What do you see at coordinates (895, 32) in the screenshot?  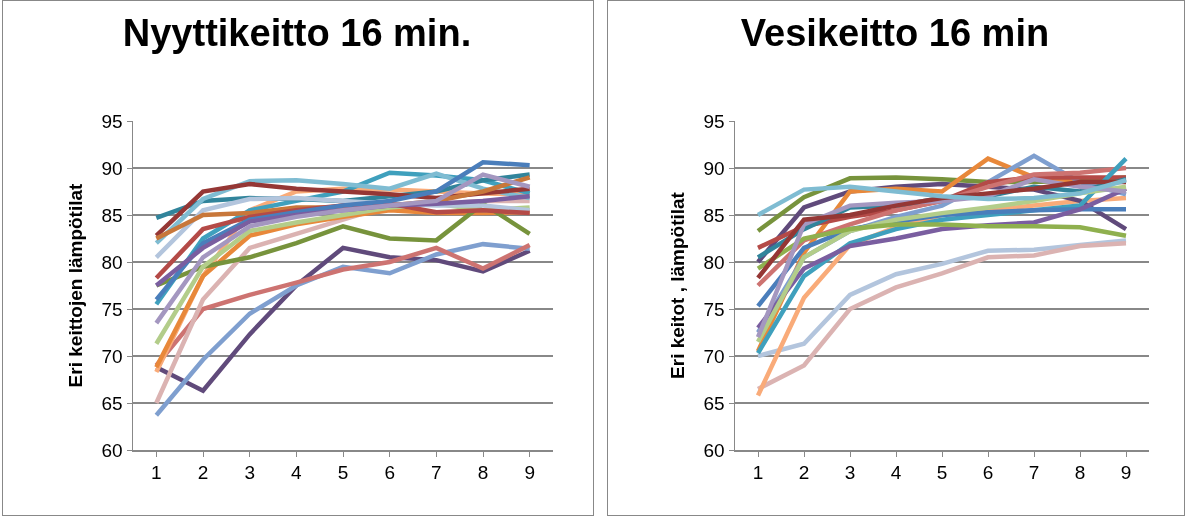 I see `chart-title: Vesikeitto 16 min` at bounding box center [895, 32].